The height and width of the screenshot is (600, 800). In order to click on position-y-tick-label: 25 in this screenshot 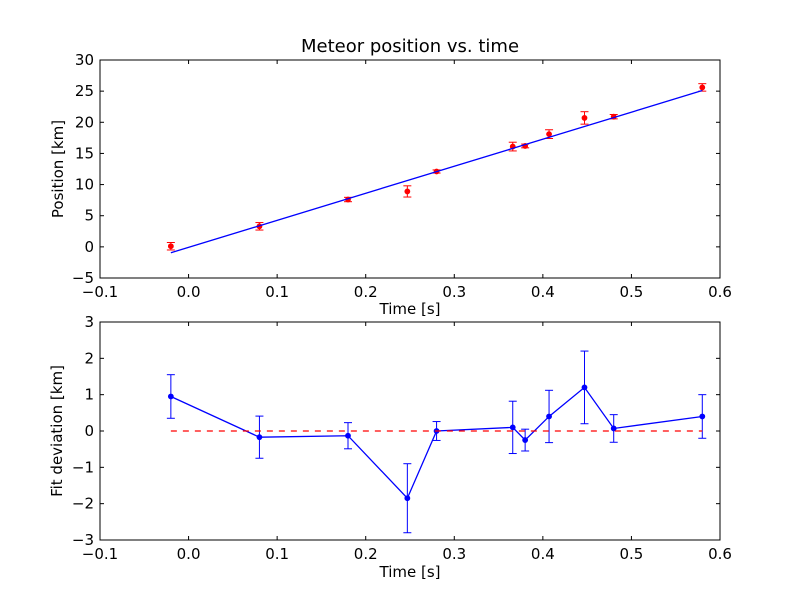, I will do `click(84, 91)`.